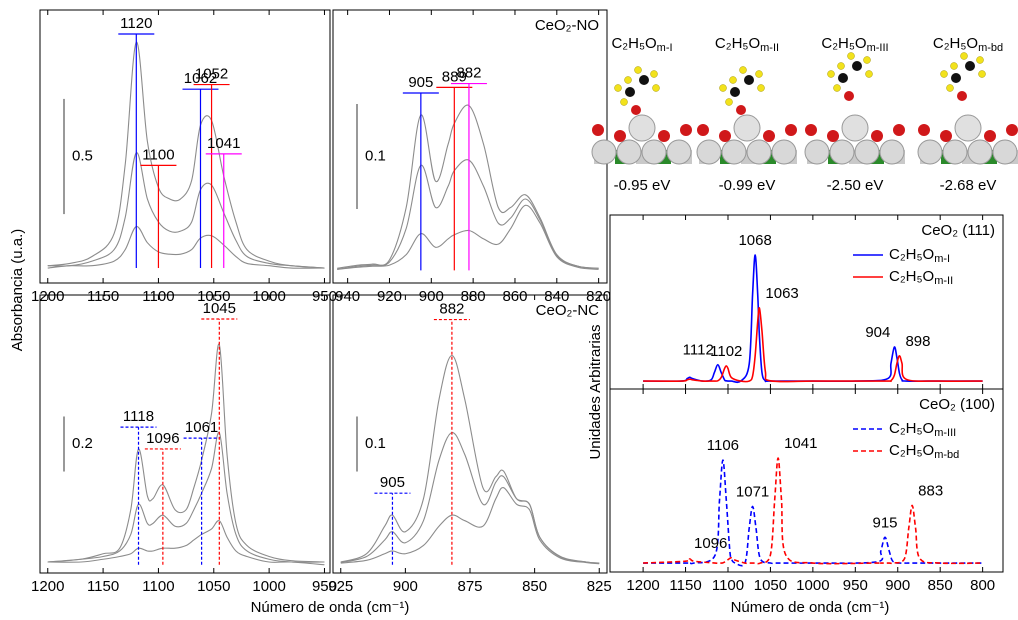 Image resolution: width=1018 pixels, height=620 pixels. Describe the element at coordinates (958, 230) in the screenshot. I see `panel-label: CeO₂ (111)` at that location.